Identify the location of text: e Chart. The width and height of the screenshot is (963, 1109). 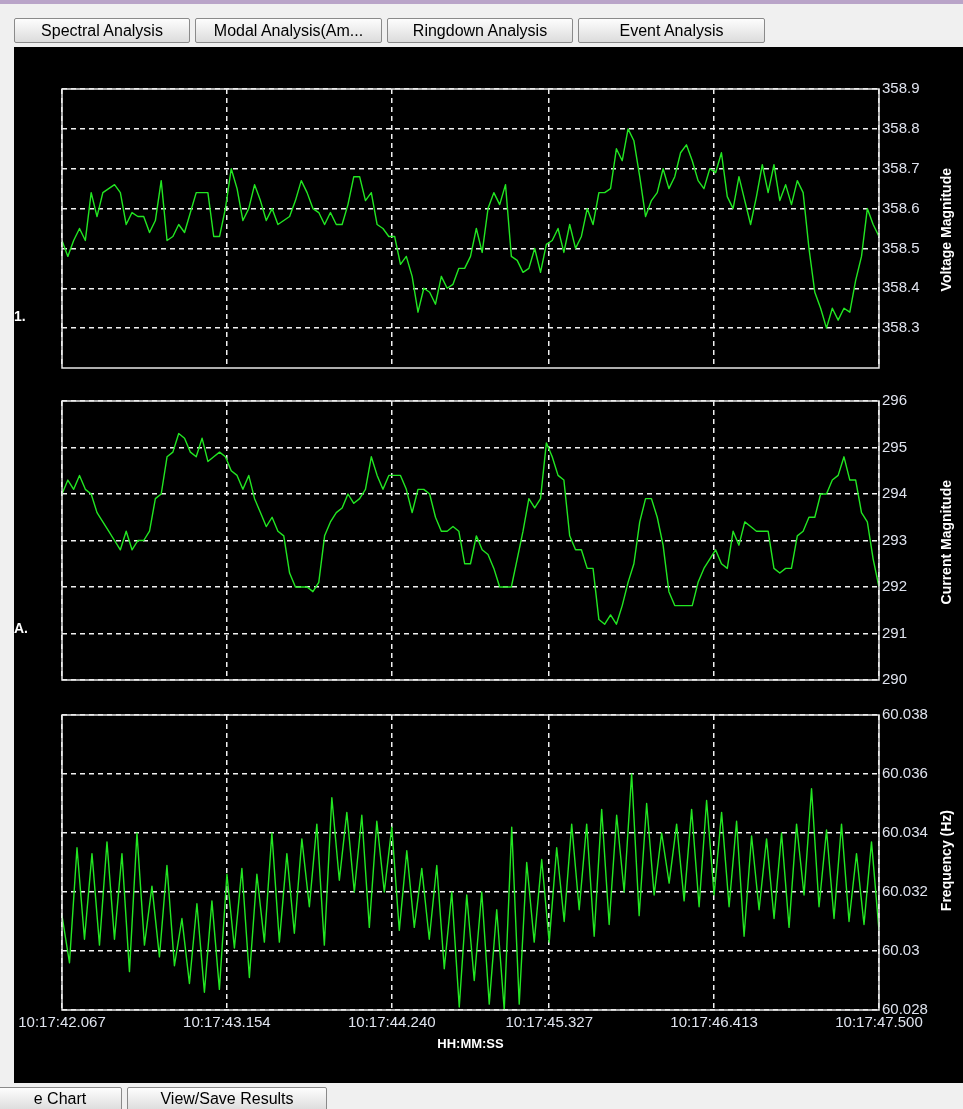
(60, 1099).